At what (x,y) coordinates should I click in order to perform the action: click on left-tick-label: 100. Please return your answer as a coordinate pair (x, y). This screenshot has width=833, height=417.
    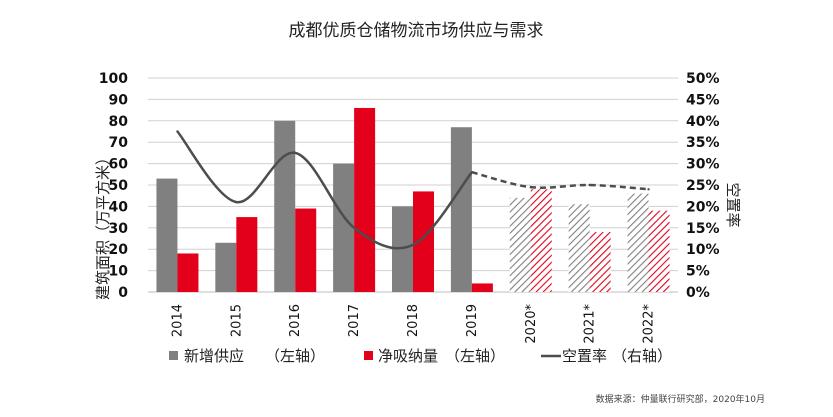
    Looking at the image, I should click on (113, 79).